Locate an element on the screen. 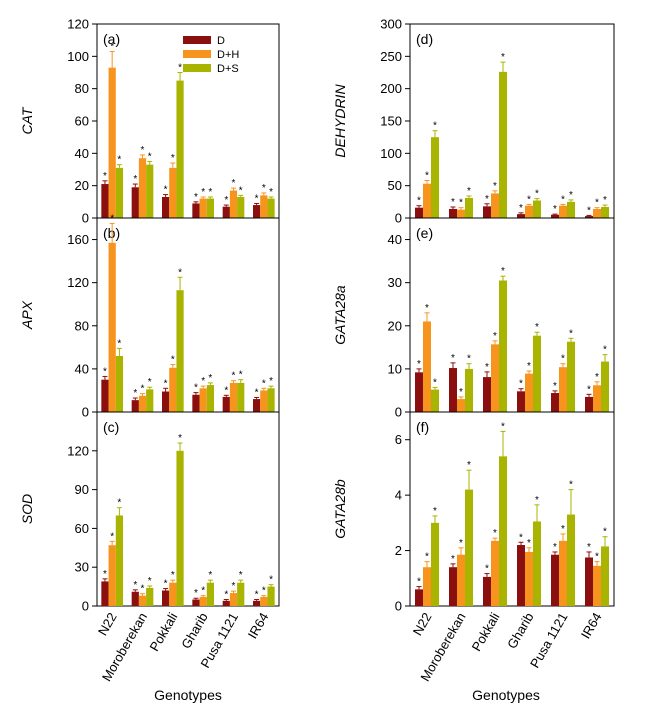  legend: D D+H D+S is located at coordinates (211, 55).